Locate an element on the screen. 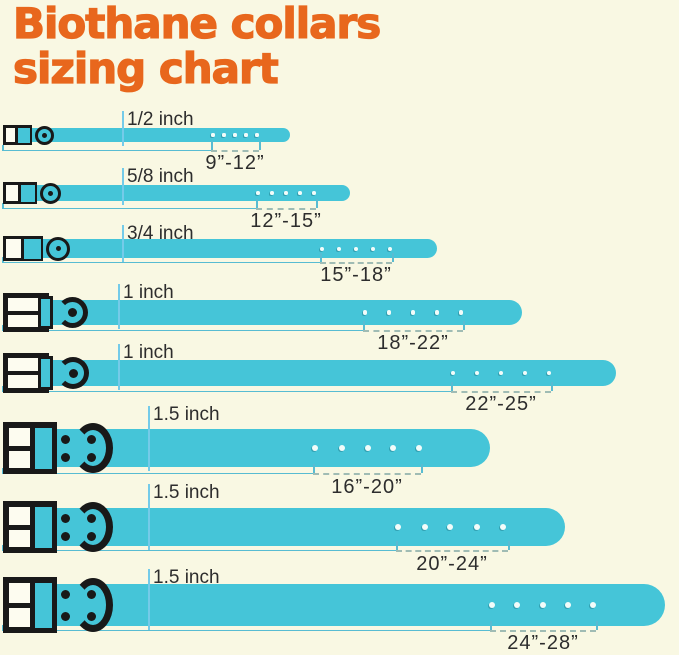  size-range-label: 18”-22” is located at coordinates (413, 343).